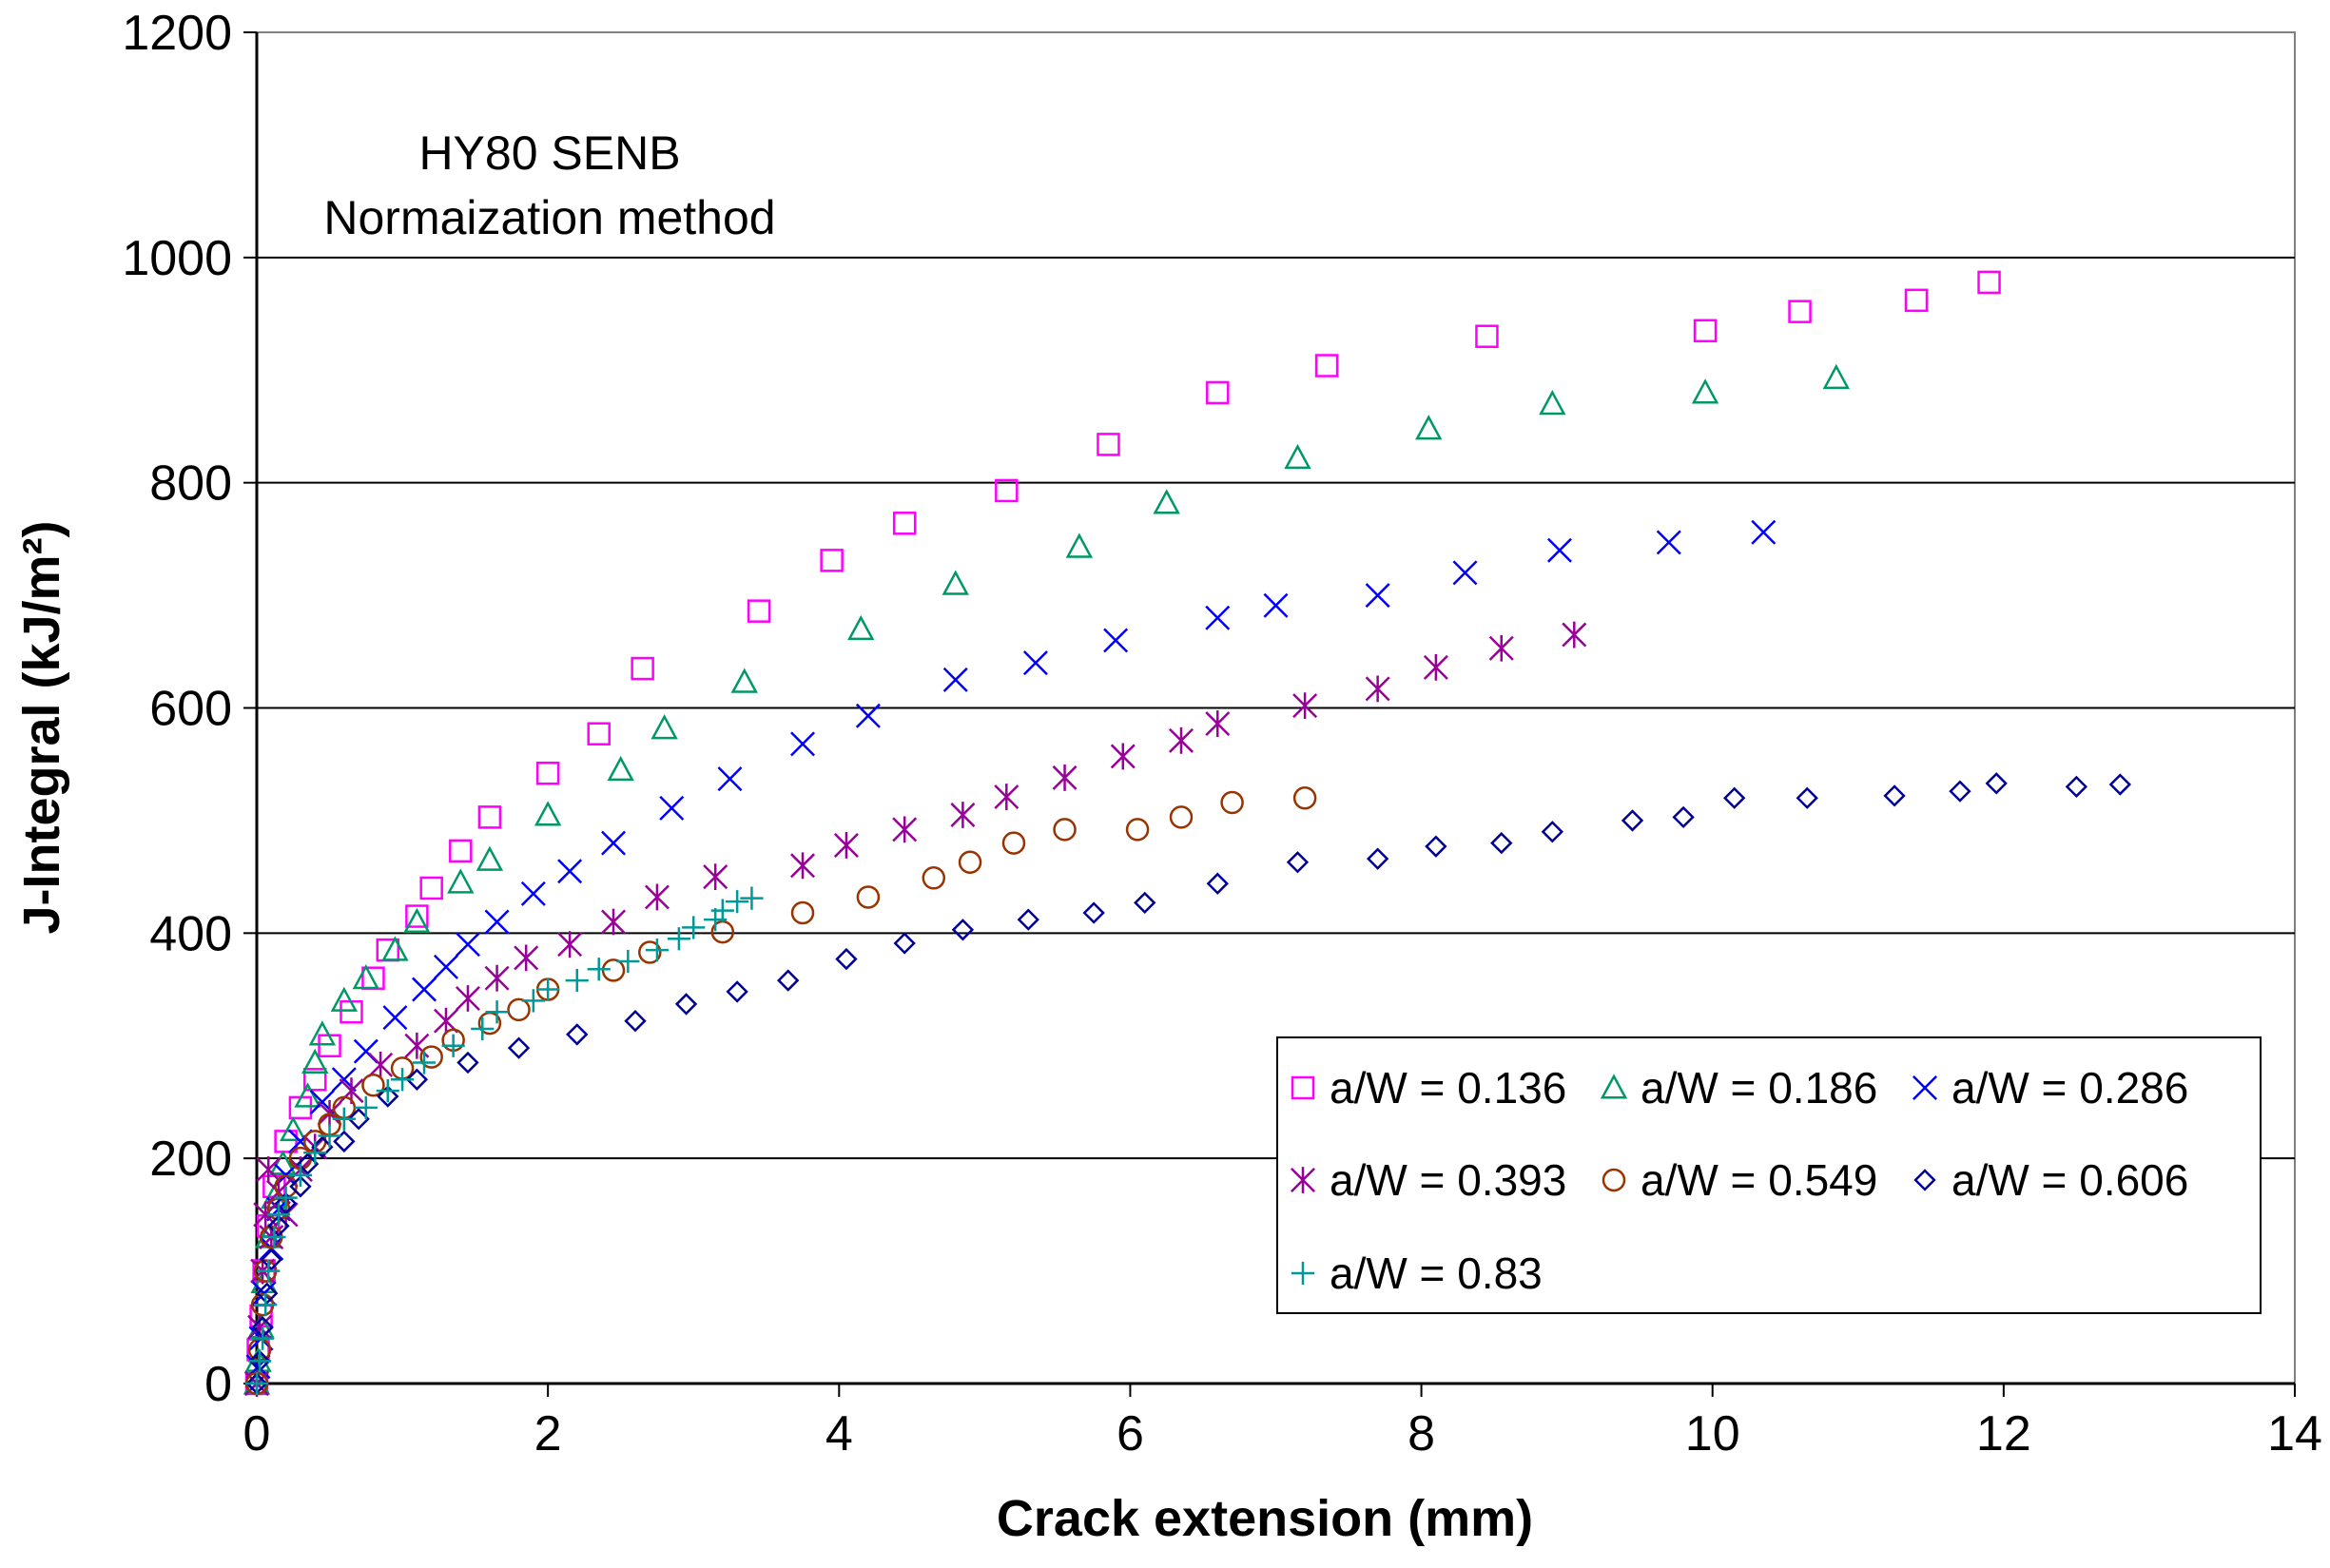  I want to click on legend-label: a/W = 0.186, so click(1759, 1088).